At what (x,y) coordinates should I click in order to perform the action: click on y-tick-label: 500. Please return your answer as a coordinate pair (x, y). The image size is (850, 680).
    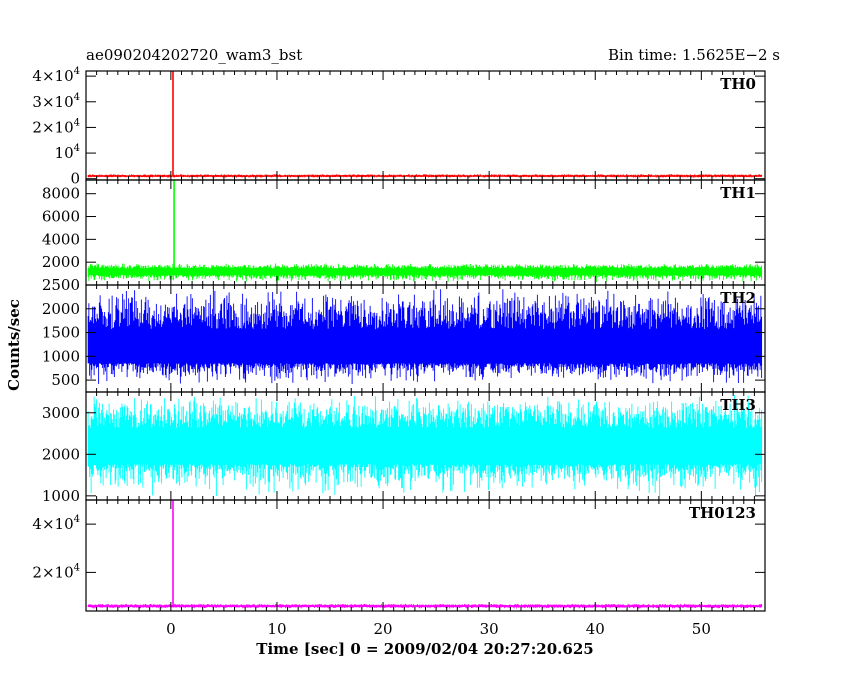
    Looking at the image, I should click on (65, 380).